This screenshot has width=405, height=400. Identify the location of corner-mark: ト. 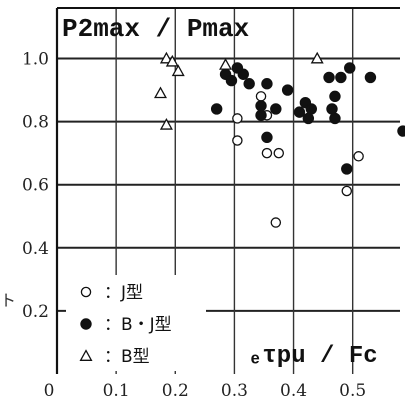
(8, 300).